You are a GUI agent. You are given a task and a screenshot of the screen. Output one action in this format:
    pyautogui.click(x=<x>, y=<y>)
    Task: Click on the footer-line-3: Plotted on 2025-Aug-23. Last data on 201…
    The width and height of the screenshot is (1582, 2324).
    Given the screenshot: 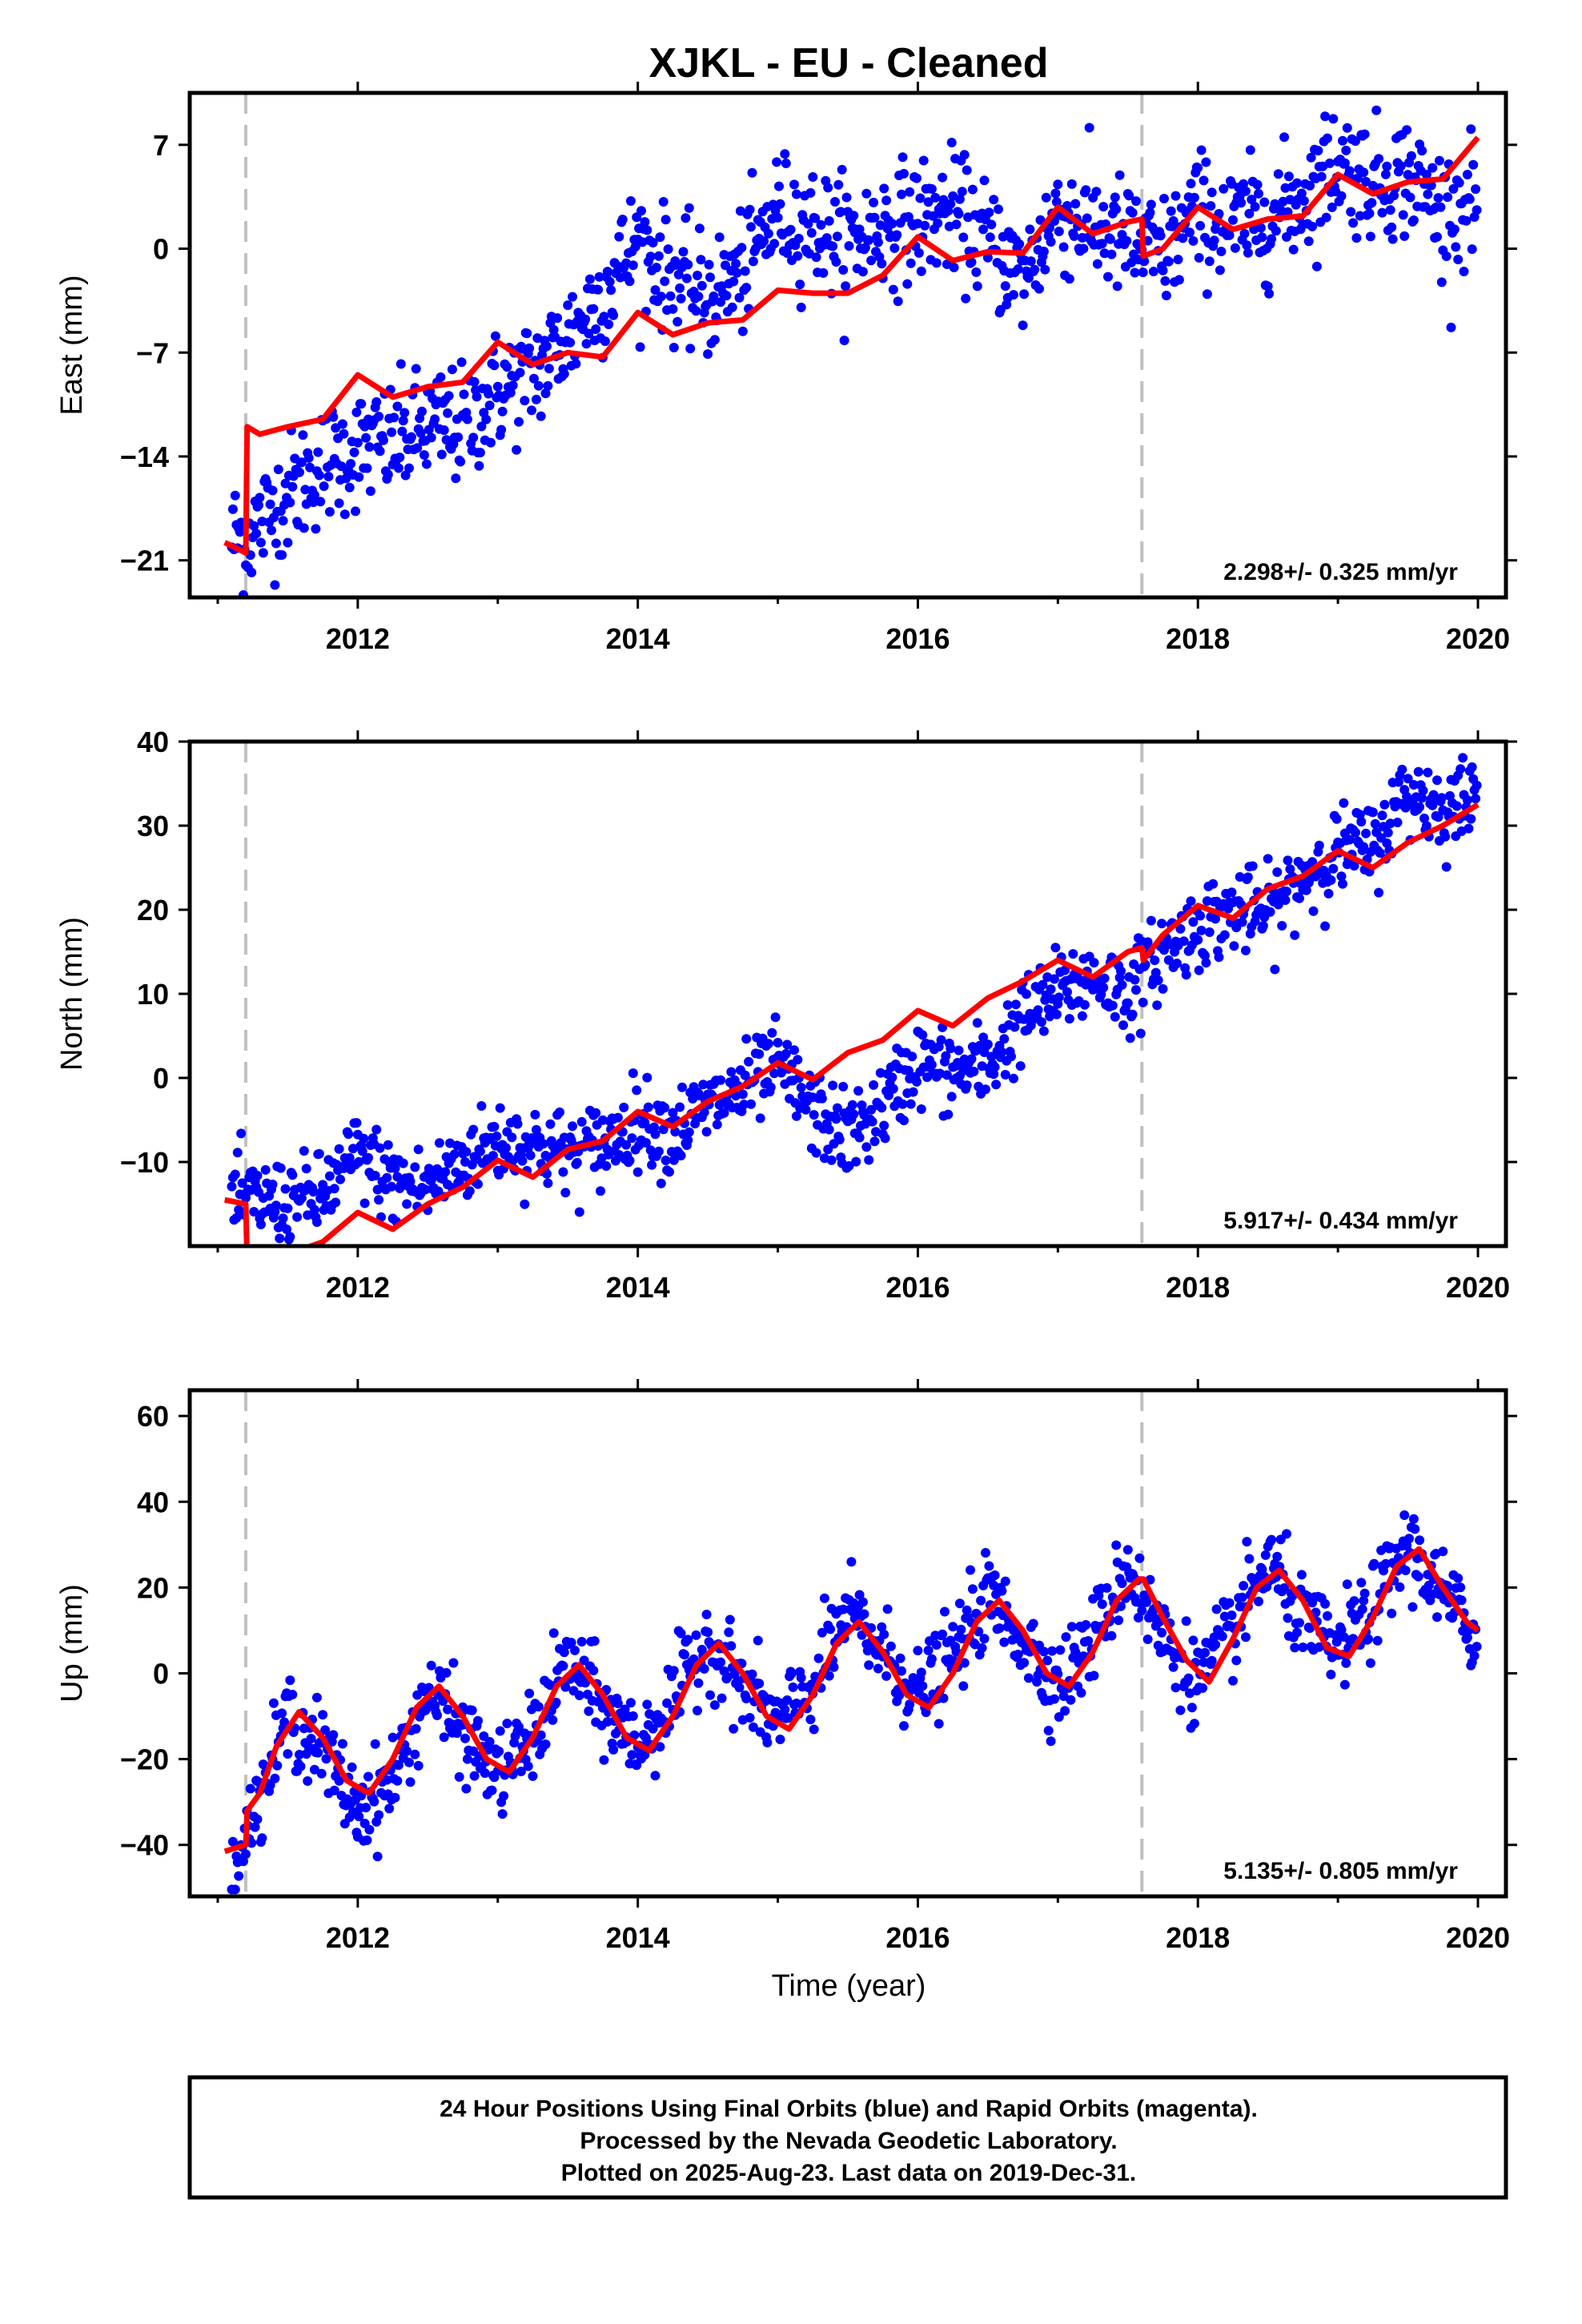 What is the action you would take?
    pyautogui.click(x=849, y=2173)
    